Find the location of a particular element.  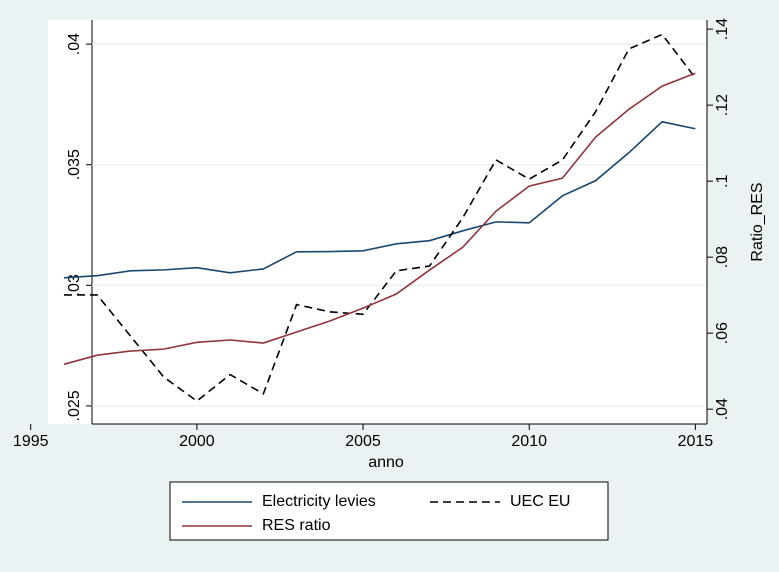

legend-box is located at coordinates (389, 511).